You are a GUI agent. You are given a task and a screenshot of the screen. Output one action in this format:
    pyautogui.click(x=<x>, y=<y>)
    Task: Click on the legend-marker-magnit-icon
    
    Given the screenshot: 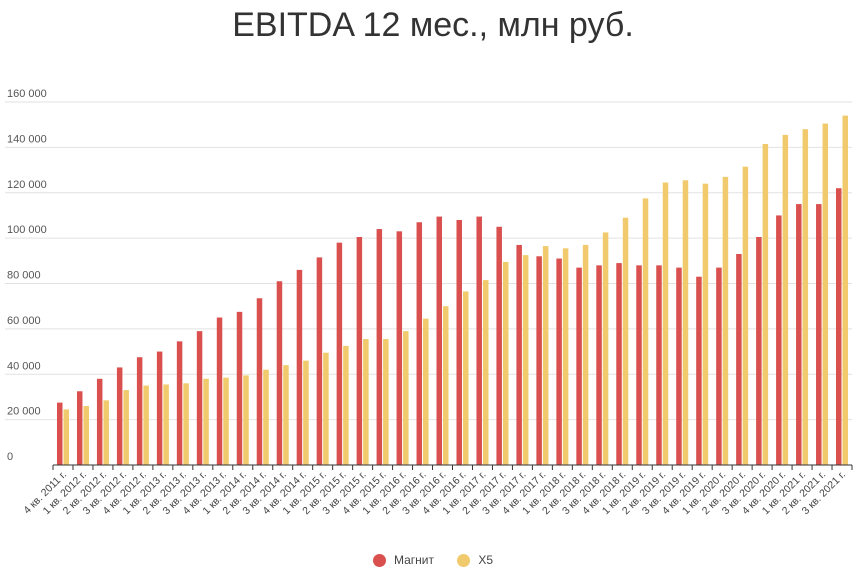 What is the action you would take?
    pyautogui.click(x=379, y=560)
    